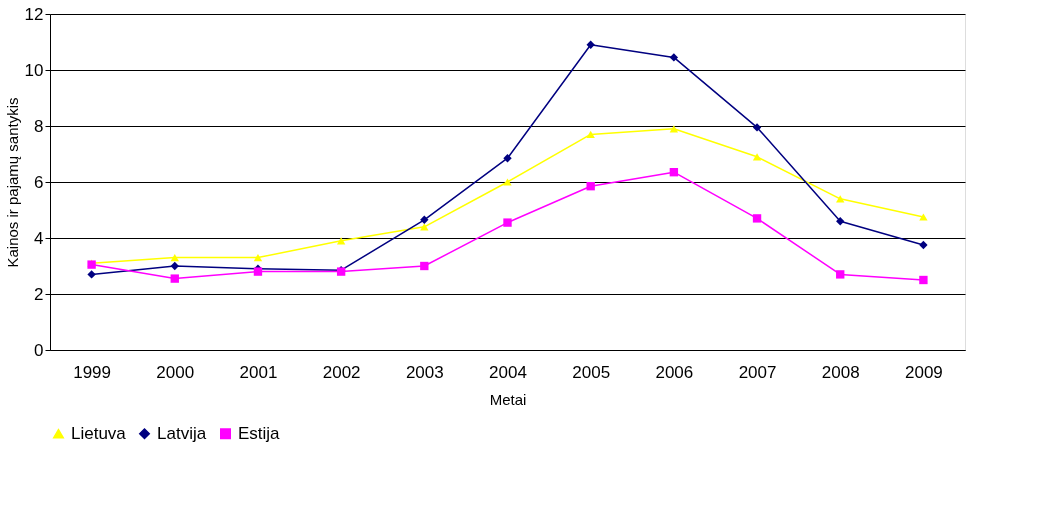  I want to click on y-tick-label: 8, so click(39, 126).